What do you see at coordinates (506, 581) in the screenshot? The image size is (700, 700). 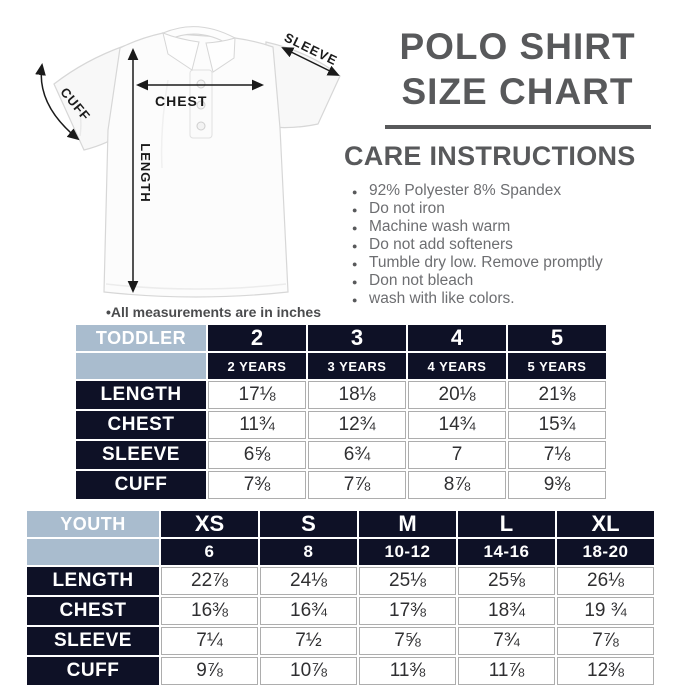 I see `size-value-cell: 25⅝` at bounding box center [506, 581].